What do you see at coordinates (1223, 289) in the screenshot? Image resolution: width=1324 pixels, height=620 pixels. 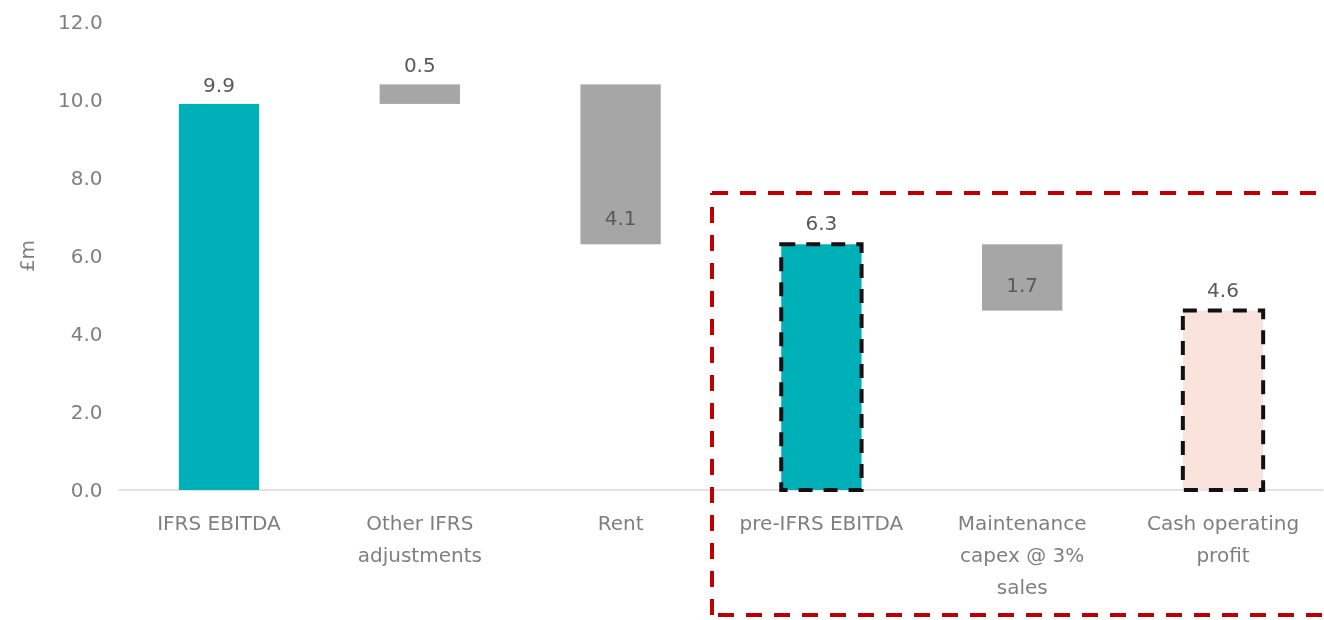 I see `data-label: 4.6` at bounding box center [1223, 289].